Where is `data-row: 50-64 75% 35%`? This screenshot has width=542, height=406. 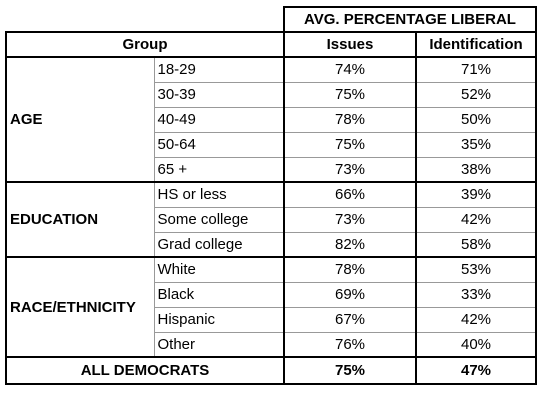
data-row: 50-64 75% 35% is located at coordinates (271, 144).